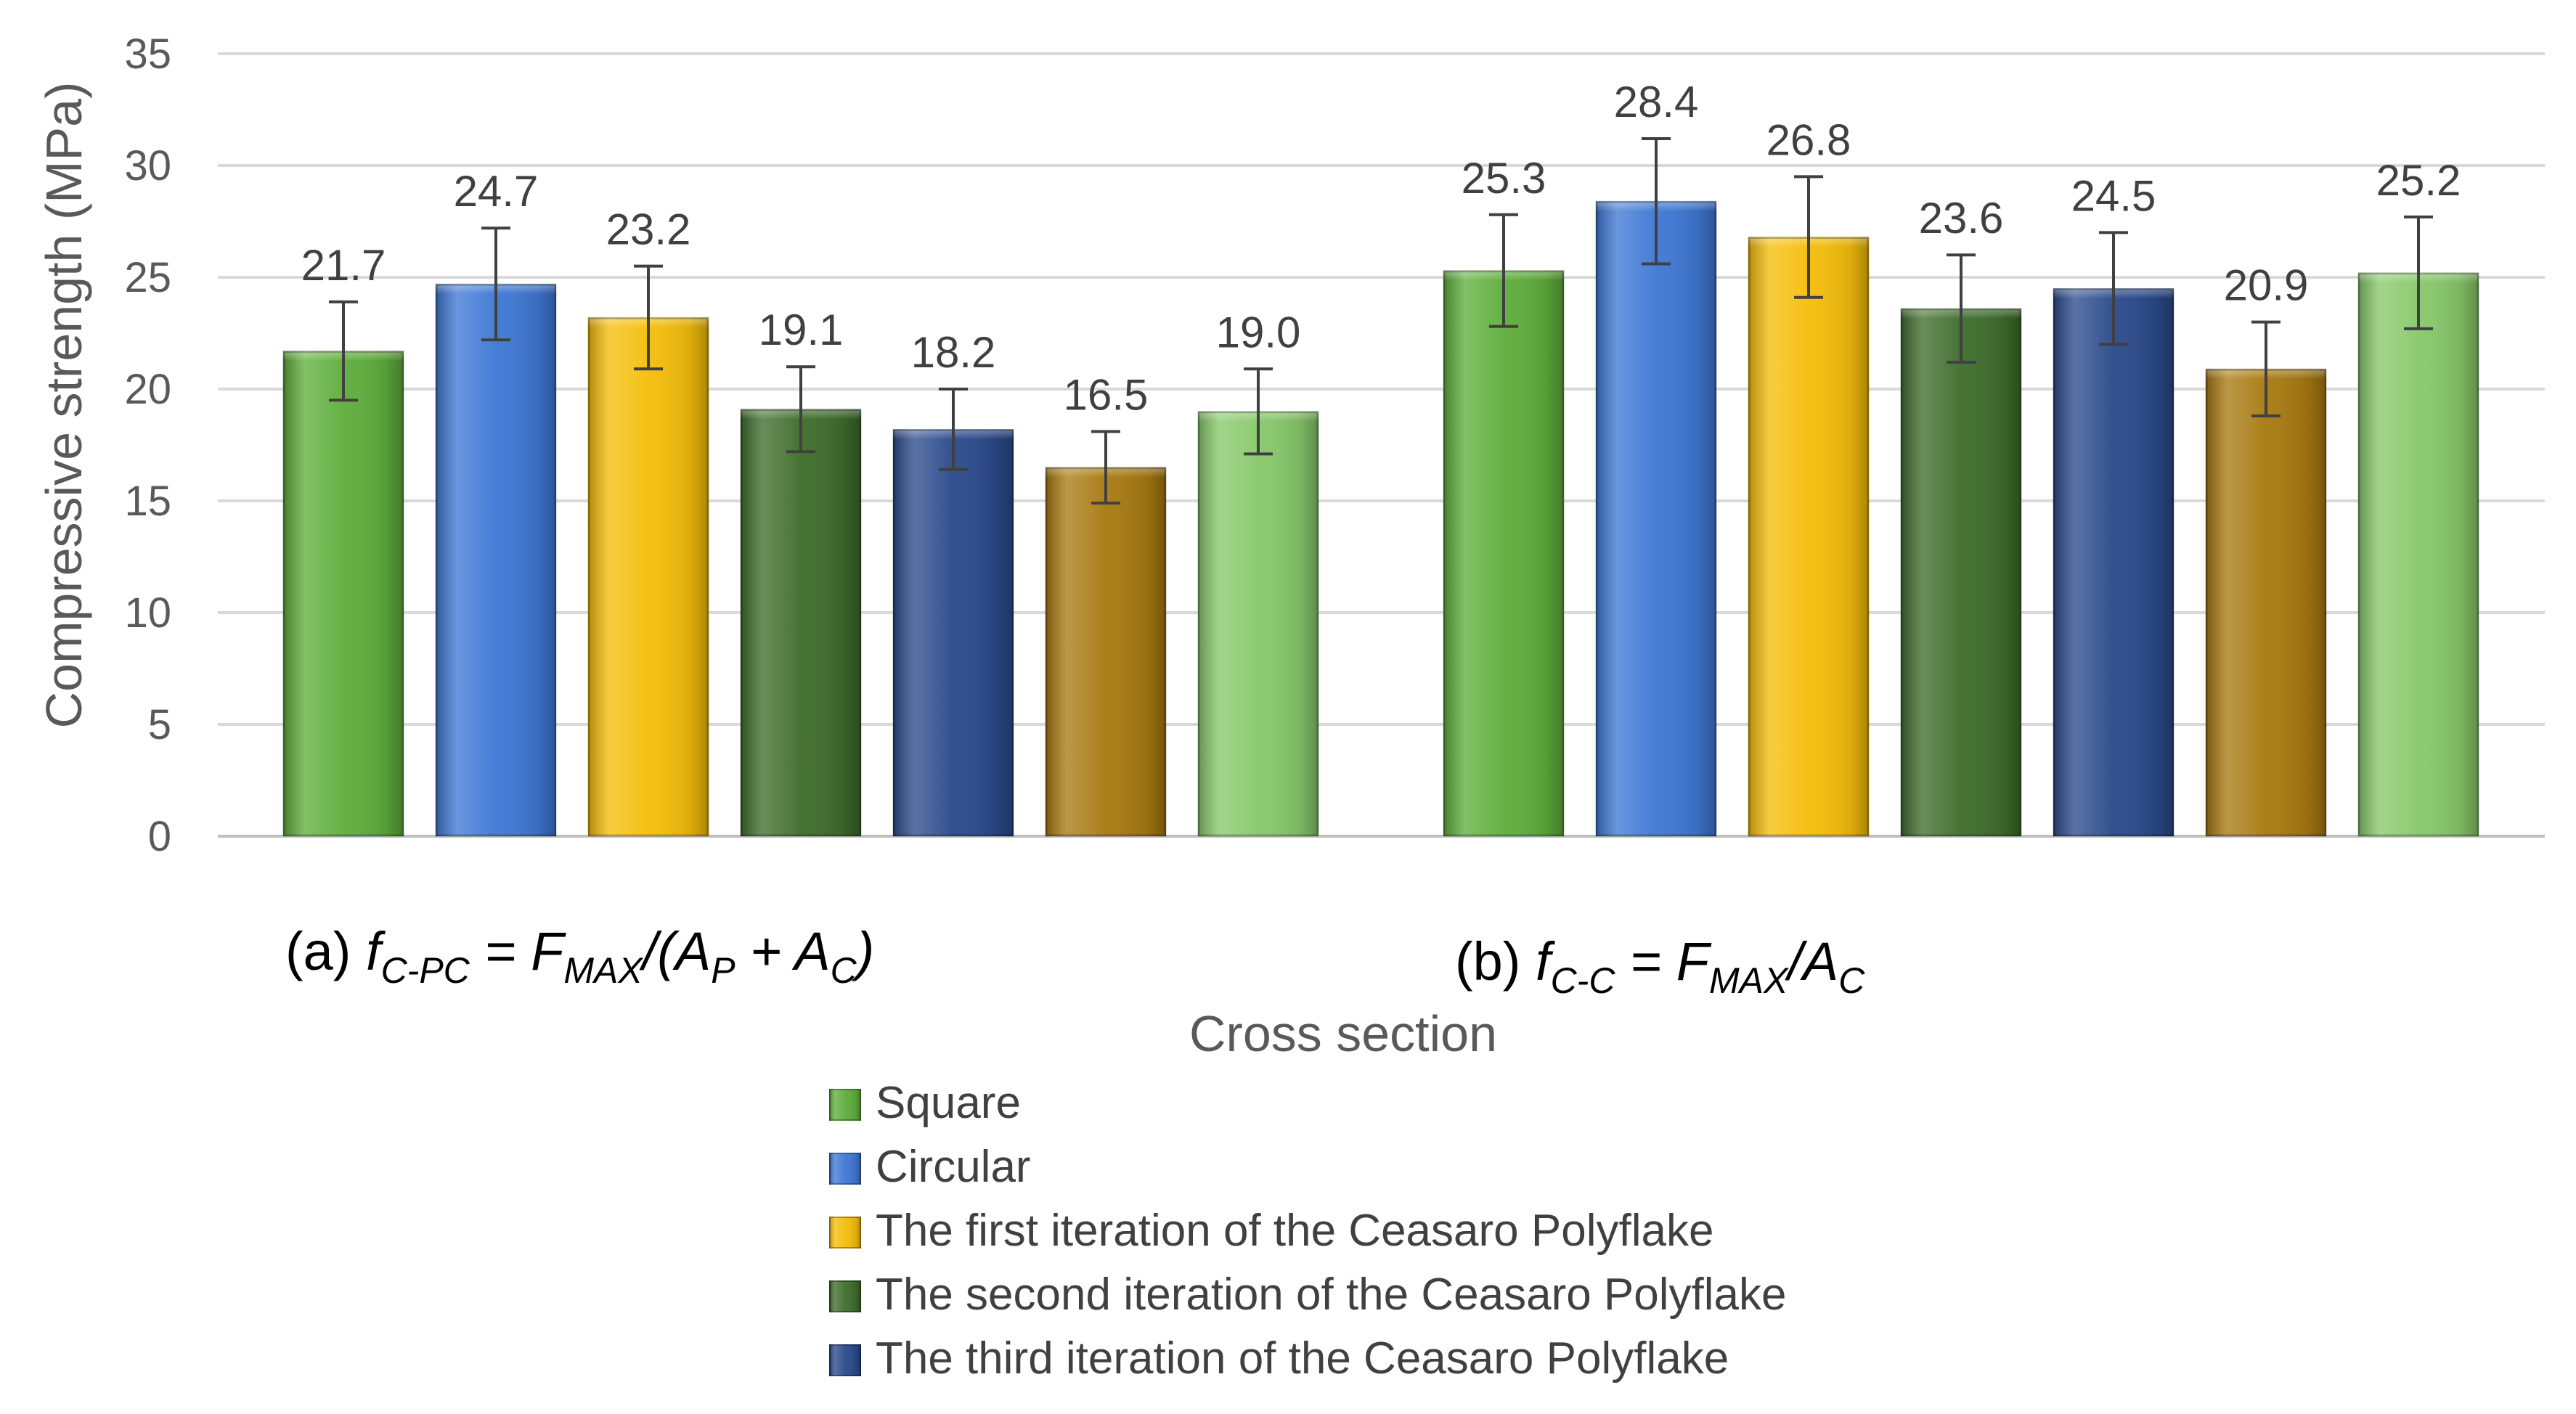 The width and height of the screenshot is (2576, 1414). What do you see at coordinates (2266, 285) in the screenshot?
I see `data-label: 20.9` at bounding box center [2266, 285].